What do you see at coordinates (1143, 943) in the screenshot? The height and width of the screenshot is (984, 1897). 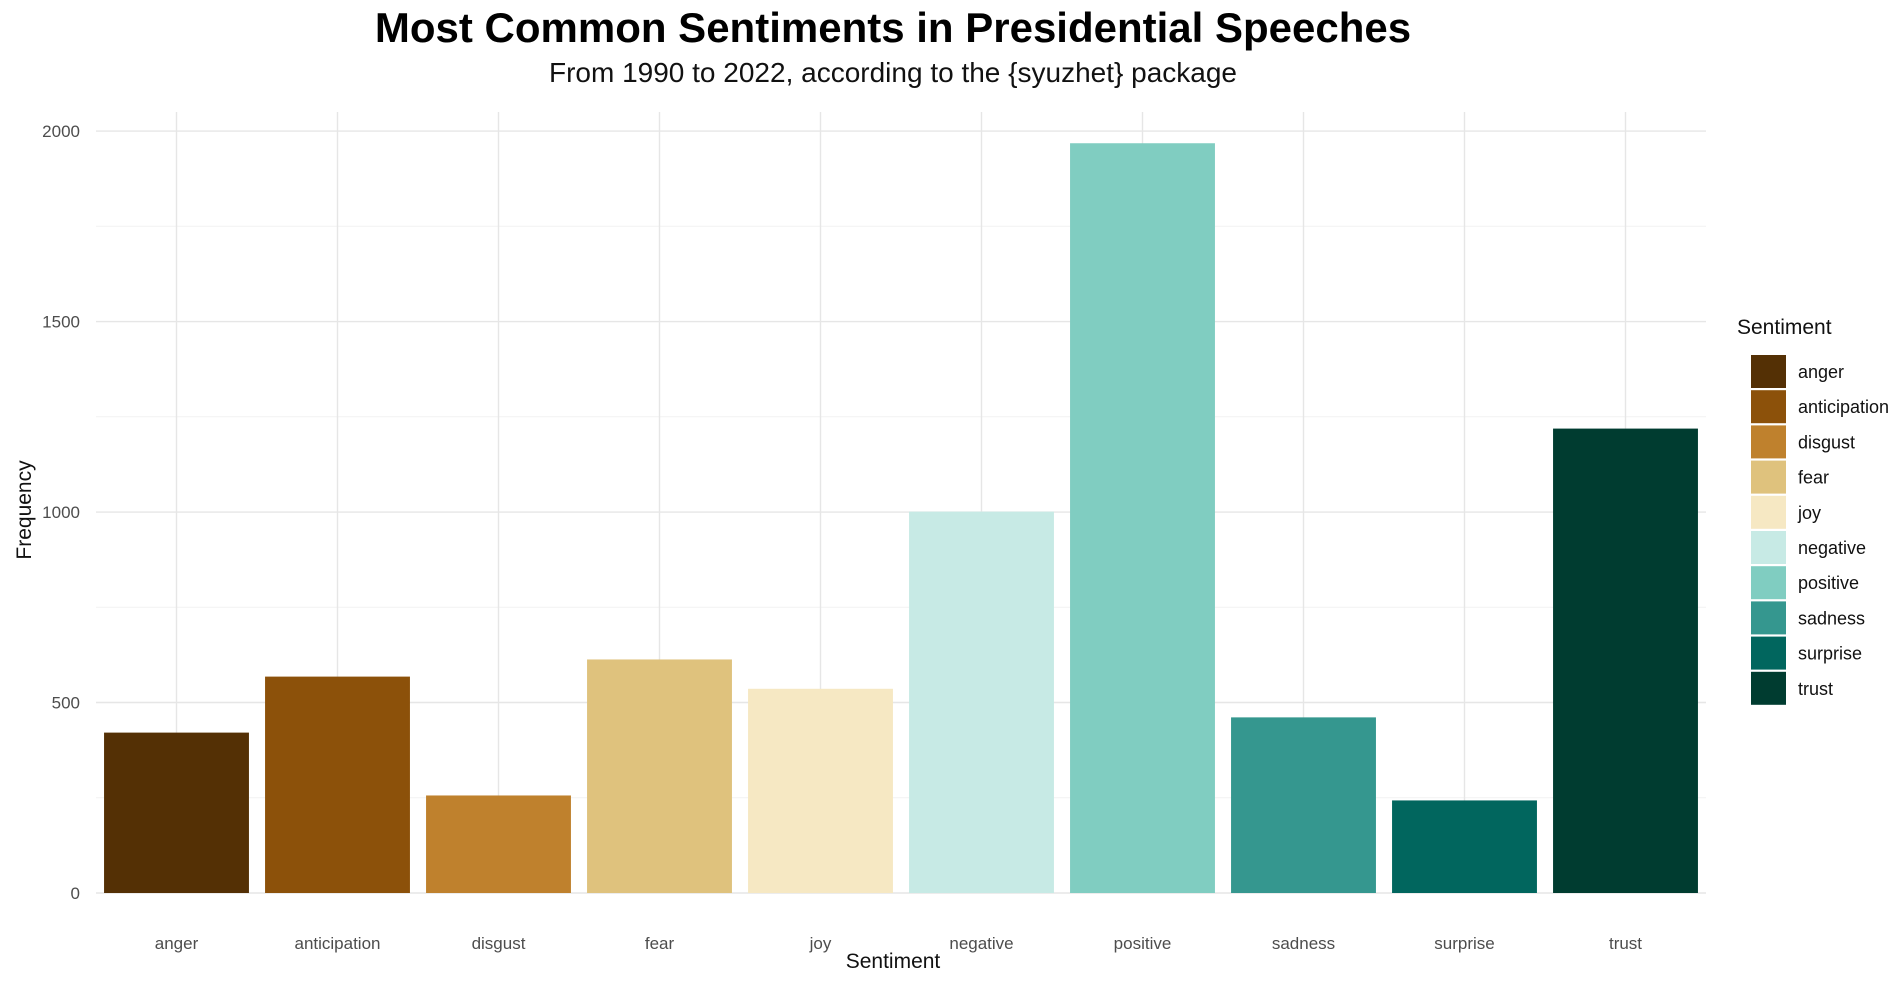 I see `x-tick-label-positive: positive` at bounding box center [1143, 943].